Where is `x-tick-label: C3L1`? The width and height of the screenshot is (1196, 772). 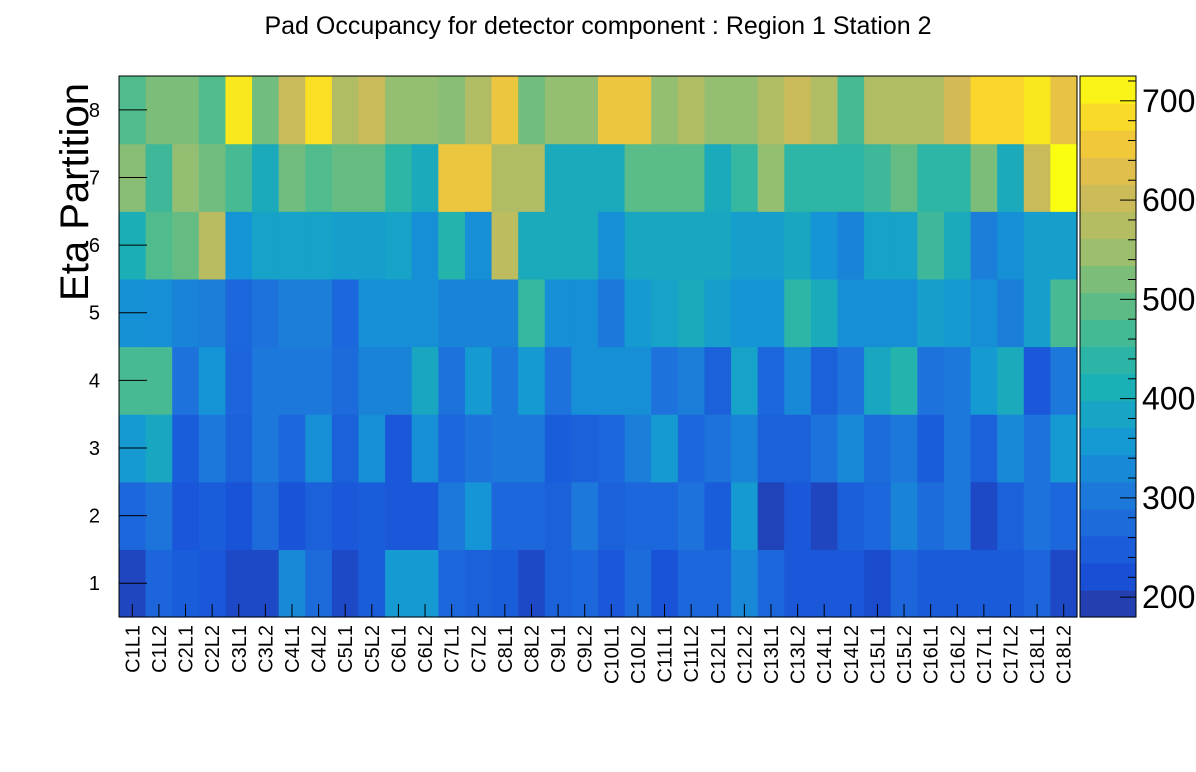
x-tick-label: C3L1 is located at coordinates (240, 649).